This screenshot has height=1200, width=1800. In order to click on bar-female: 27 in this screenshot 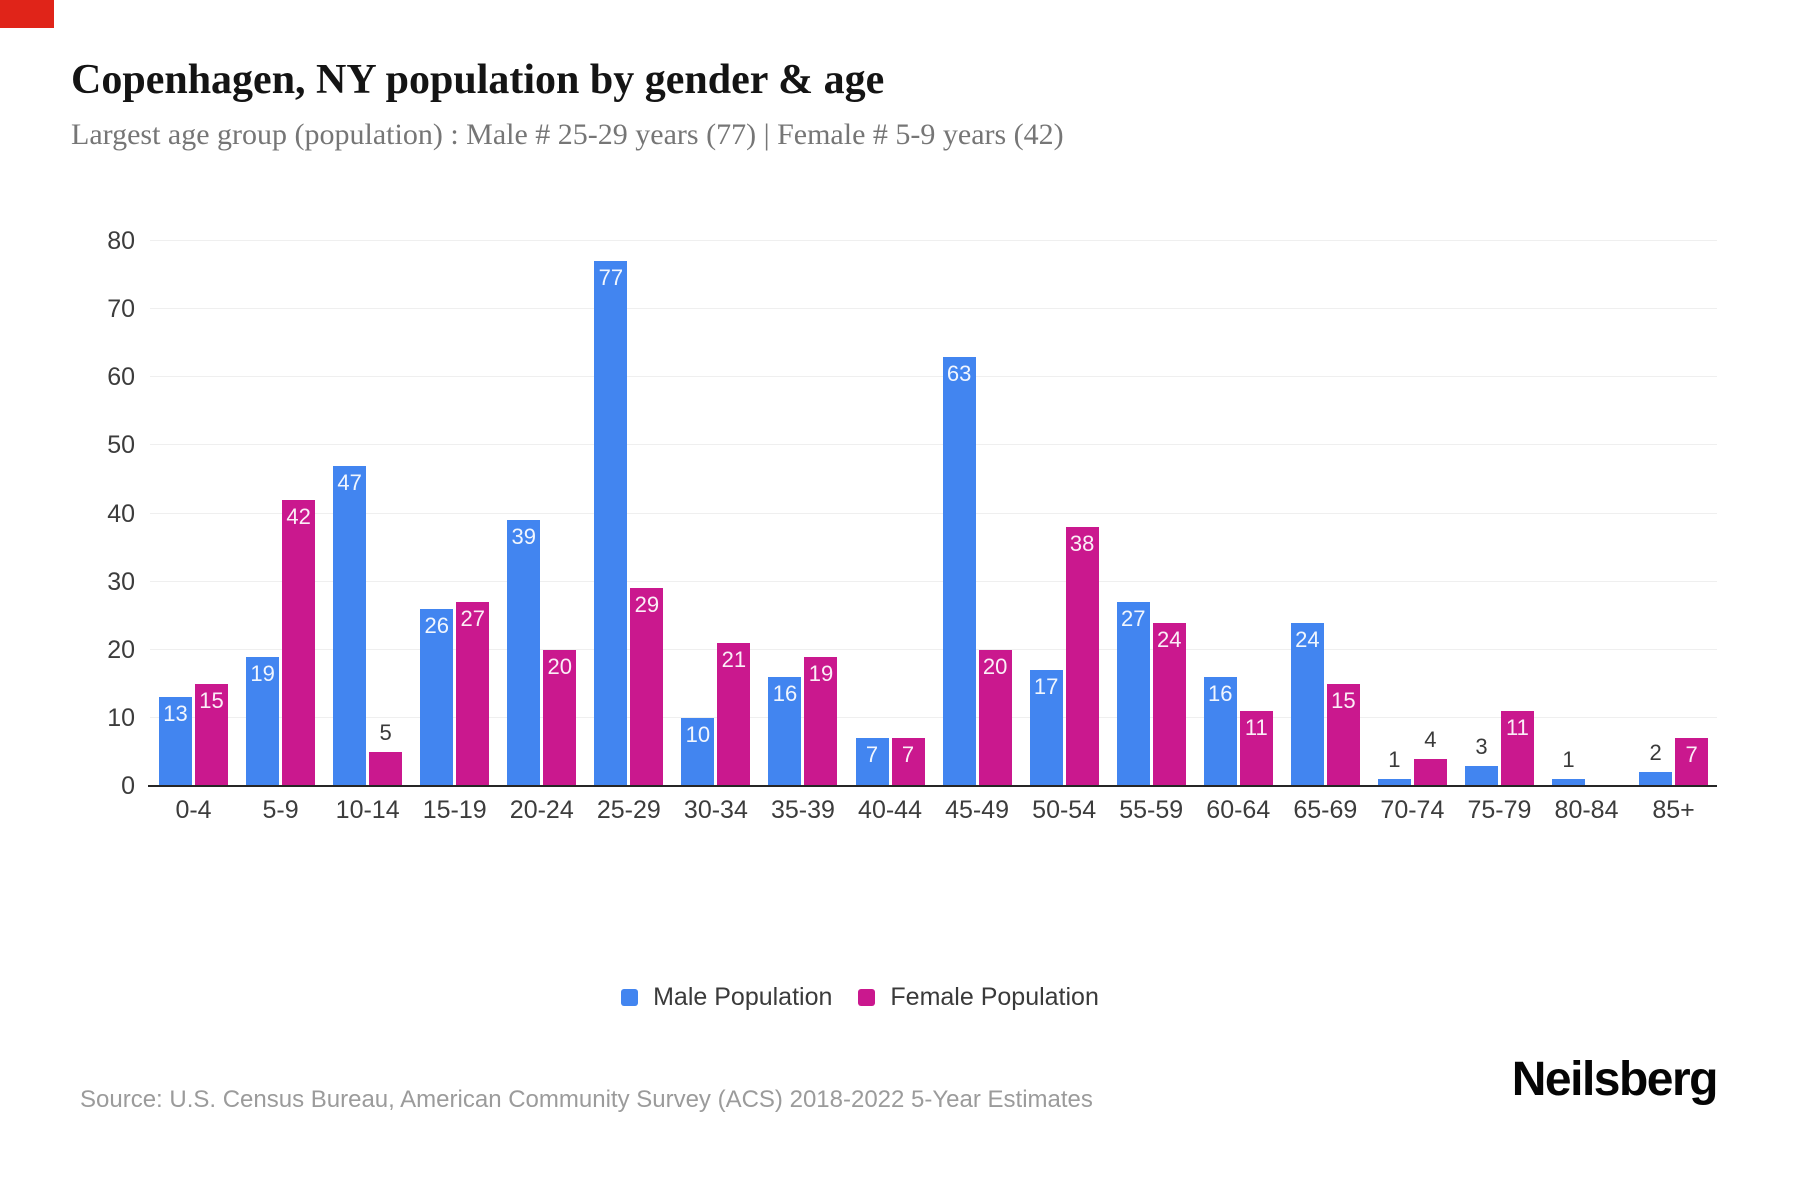, I will do `click(473, 694)`.